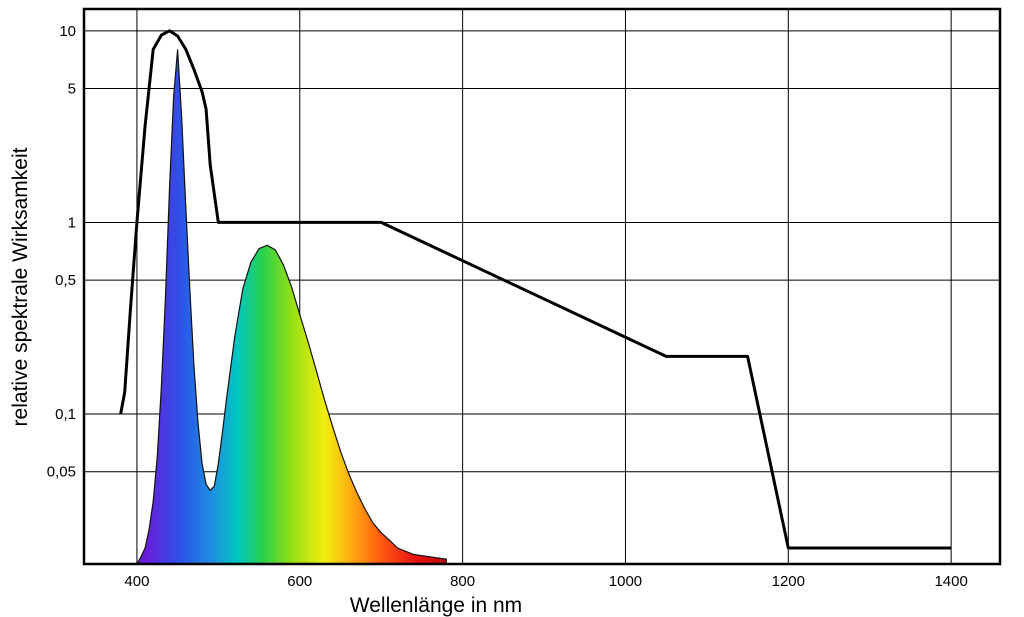  Describe the element at coordinates (462, 581) in the screenshot. I see `x-tick-label: 800` at that location.